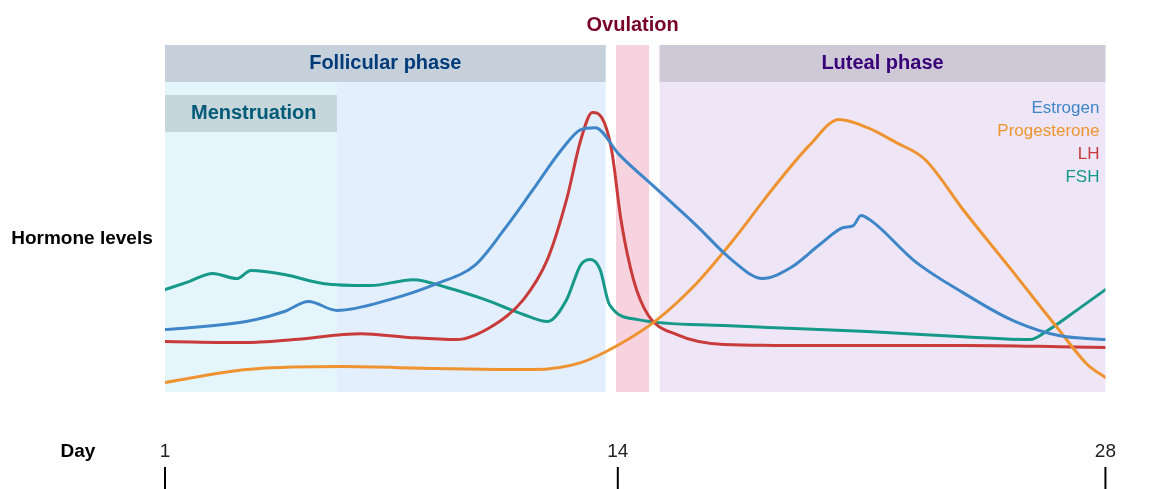  What do you see at coordinates (165, 450) in the screenshot?
I see `x-tick-label: 1` at bounding box center [165, 450].